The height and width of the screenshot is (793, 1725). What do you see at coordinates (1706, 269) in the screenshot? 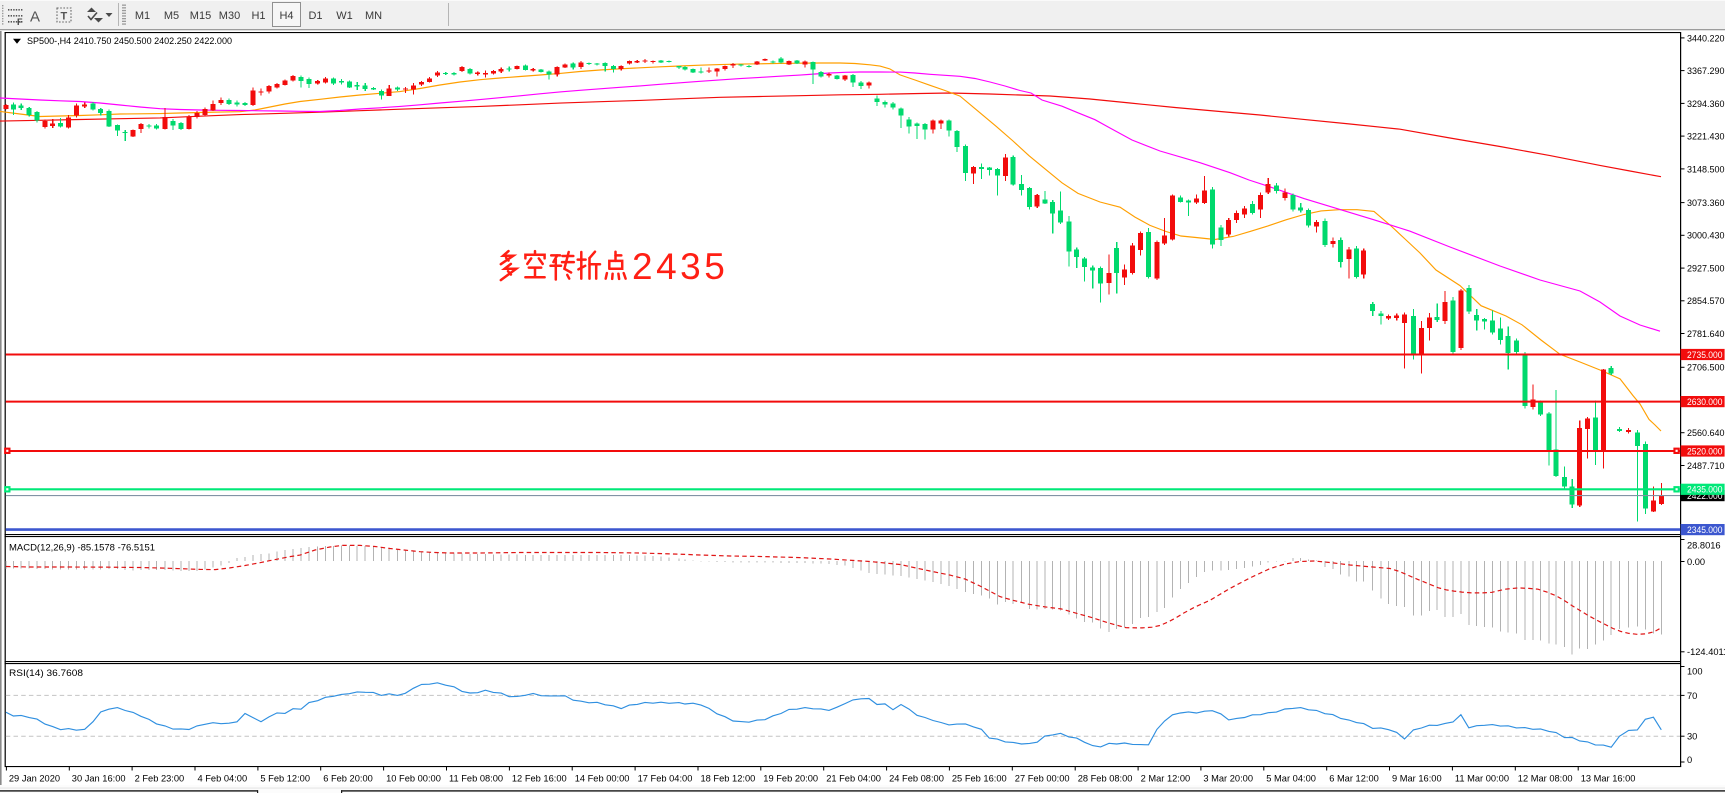
I see `svg-text: 2927.500` at bounding box center [1706, 269].